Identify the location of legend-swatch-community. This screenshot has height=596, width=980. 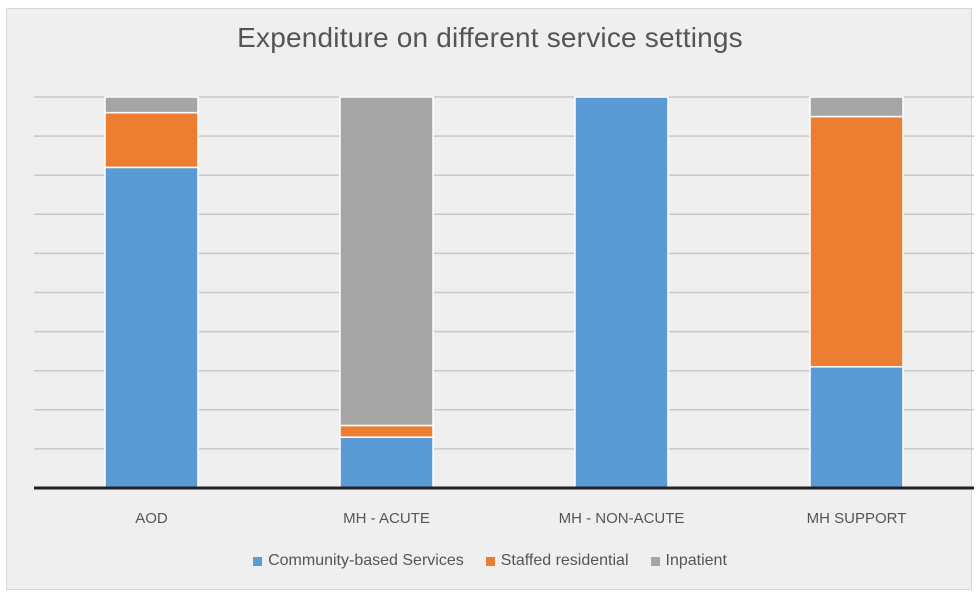
(258, 561).